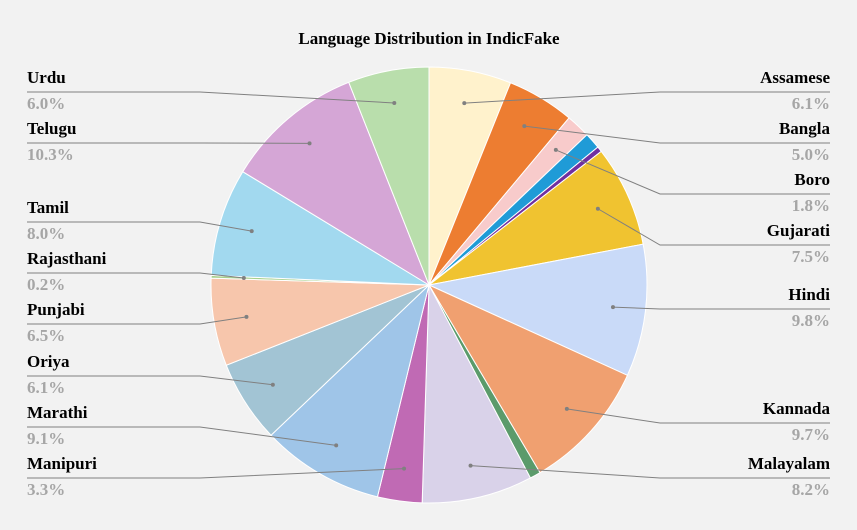 The width and height of the screenshot is (857, 530). Describe the element at coordinates (811, 489) in the screenshot. I see `slice-value-label: 8.2%` at that location.